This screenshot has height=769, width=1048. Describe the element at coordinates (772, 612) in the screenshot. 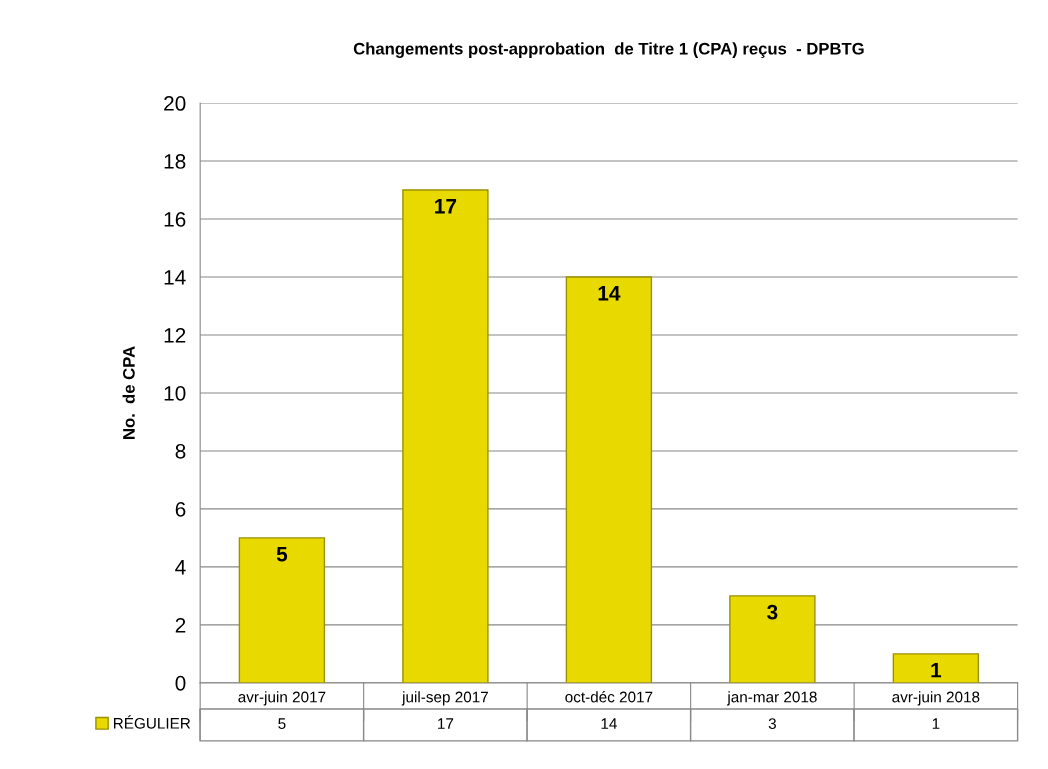

I see `annotation: 3` at that location.